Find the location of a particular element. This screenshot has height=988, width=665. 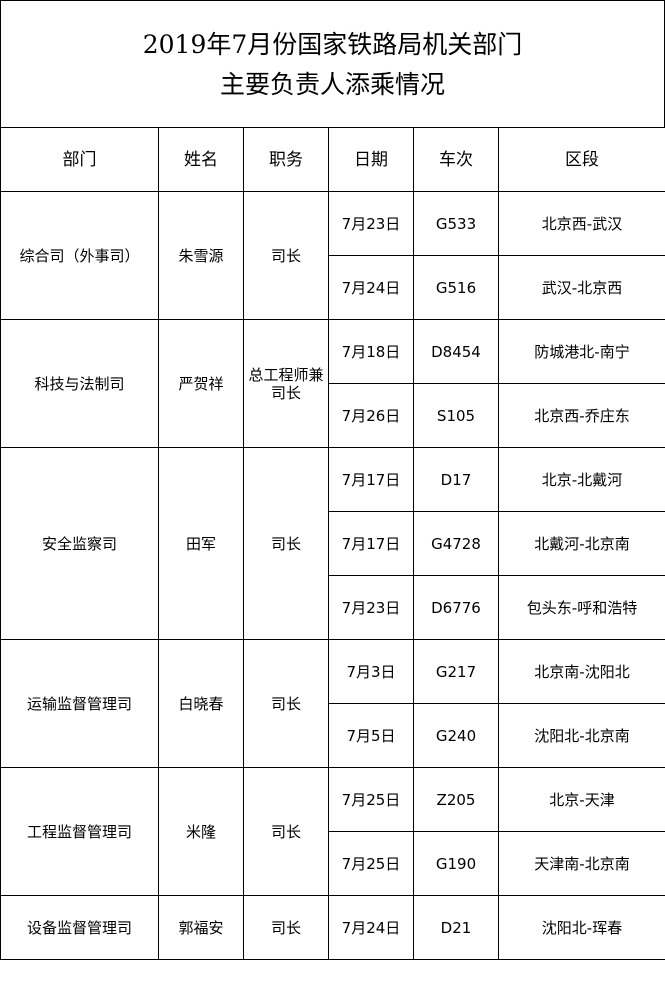

section-cell: 包头东-呼和浩特 is located at coordinates (581, 607).